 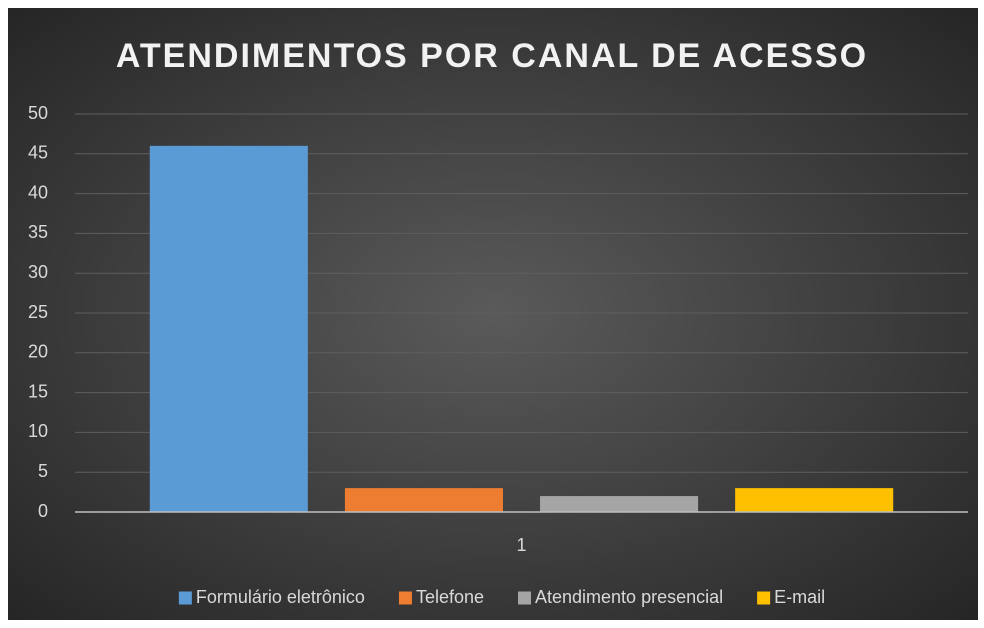 What do you see at coordinates (38, 113) in the screenshot?
I see `y-tick-label: 50` at bounding box center [38, 113].